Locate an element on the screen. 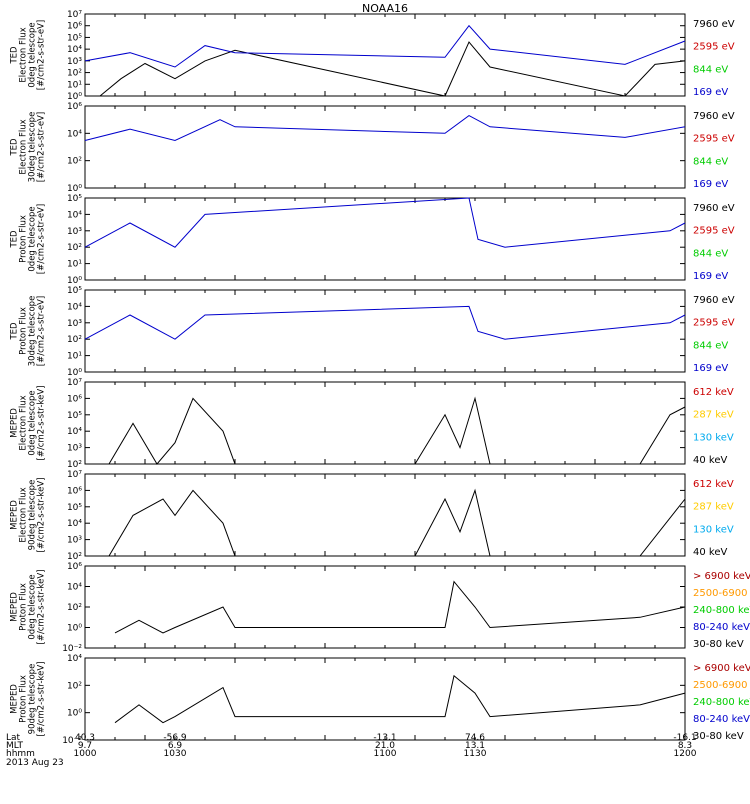 The image size is (750, 804). footer-tick-hhmm: 1100 is located at coordinates (385, 754).